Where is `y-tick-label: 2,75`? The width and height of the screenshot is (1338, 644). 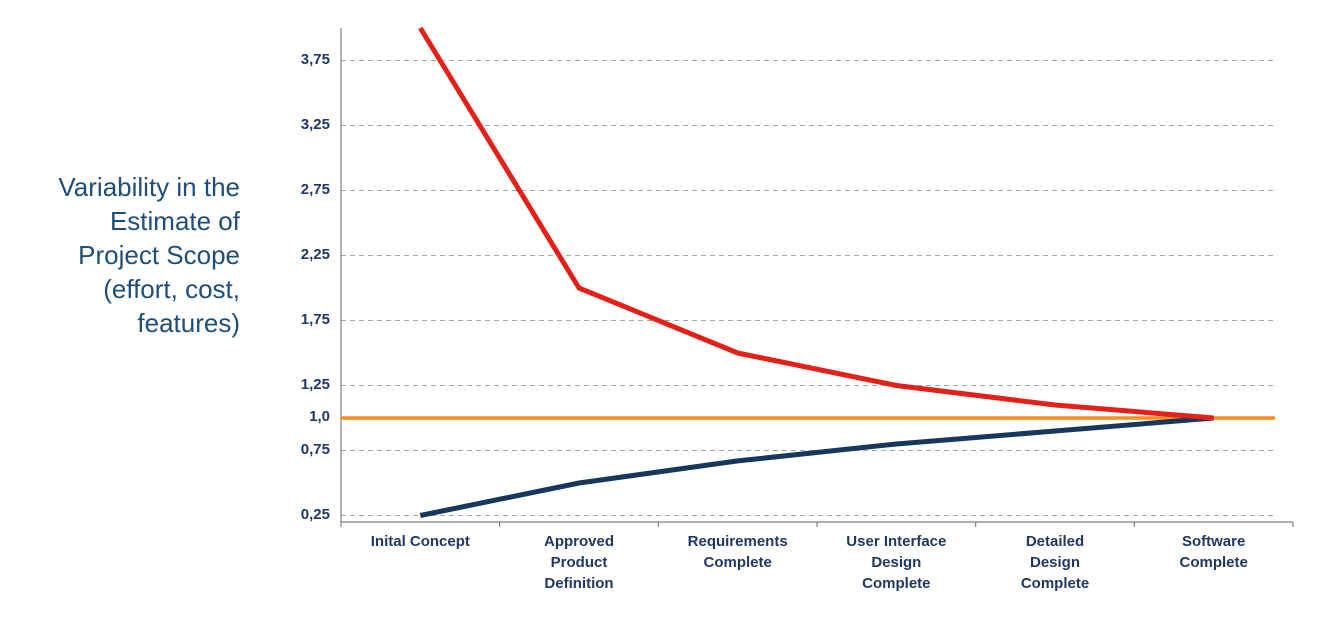
y-tick-label: 2,75 is located at coordinates (315, 189).